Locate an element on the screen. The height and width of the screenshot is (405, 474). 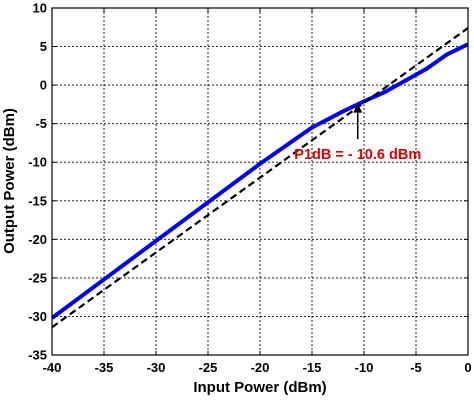
x-tick-label: 0 is located at coordinates (467, 367).